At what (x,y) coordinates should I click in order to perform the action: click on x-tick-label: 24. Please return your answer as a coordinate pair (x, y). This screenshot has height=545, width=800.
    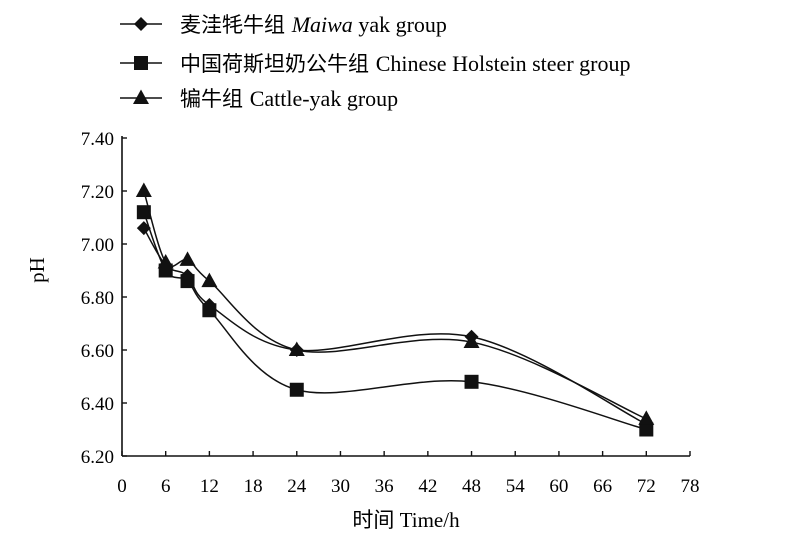
    Looking at the image, I should click on (297, 486).